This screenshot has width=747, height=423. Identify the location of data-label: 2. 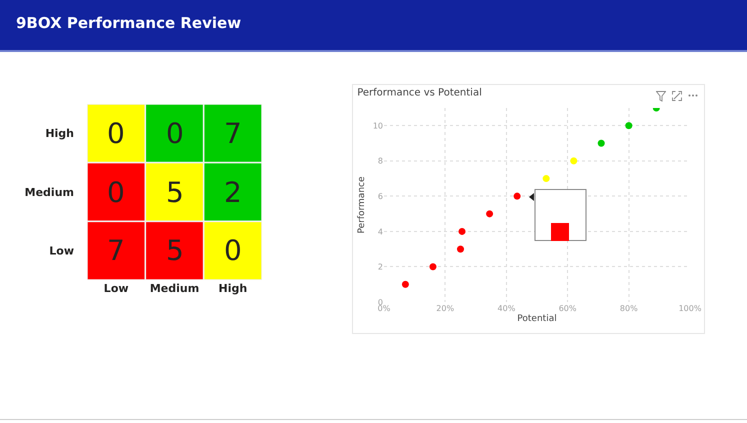
(233, 192).